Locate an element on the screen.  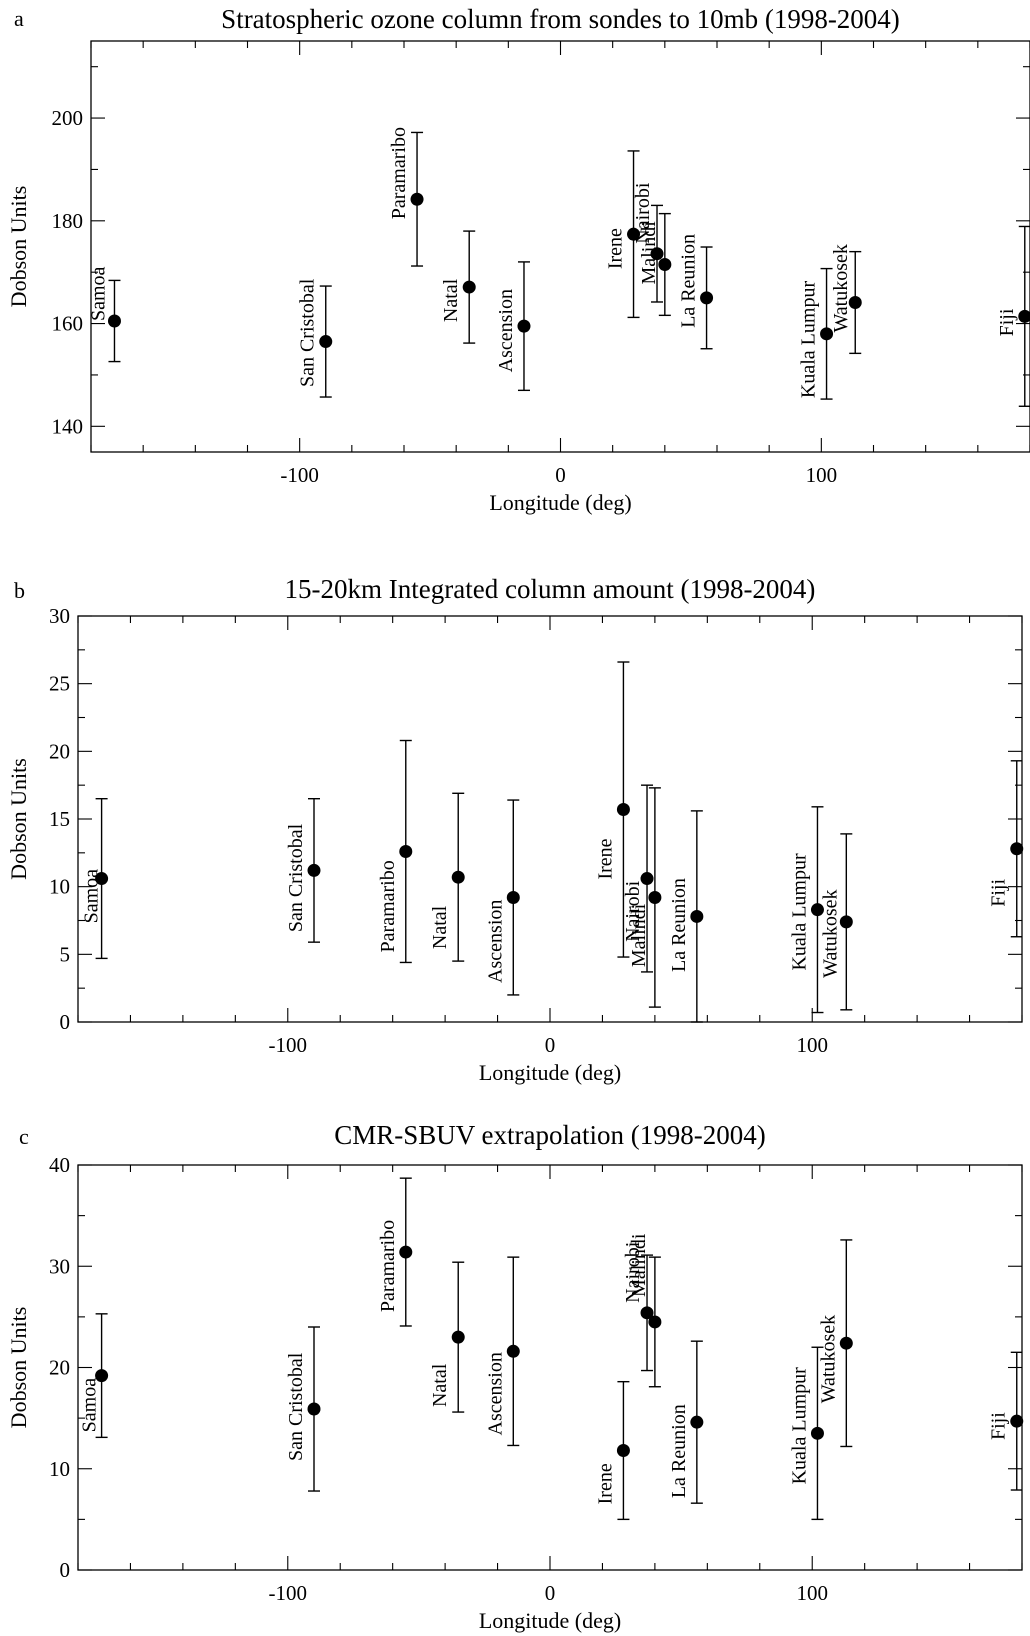
y-tick-label: 180 is located at coordinates (68, 221).